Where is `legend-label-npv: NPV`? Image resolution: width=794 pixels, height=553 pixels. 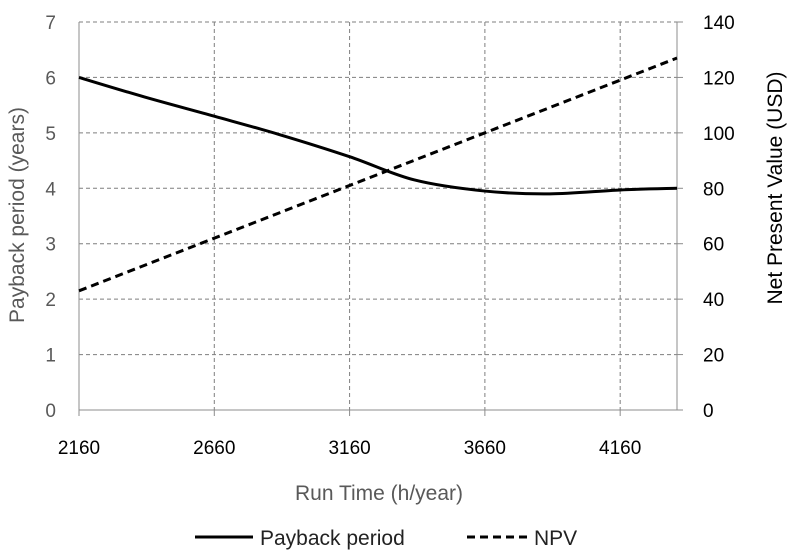 legend-label-npv: NPV is located at coordinates (555, 538).